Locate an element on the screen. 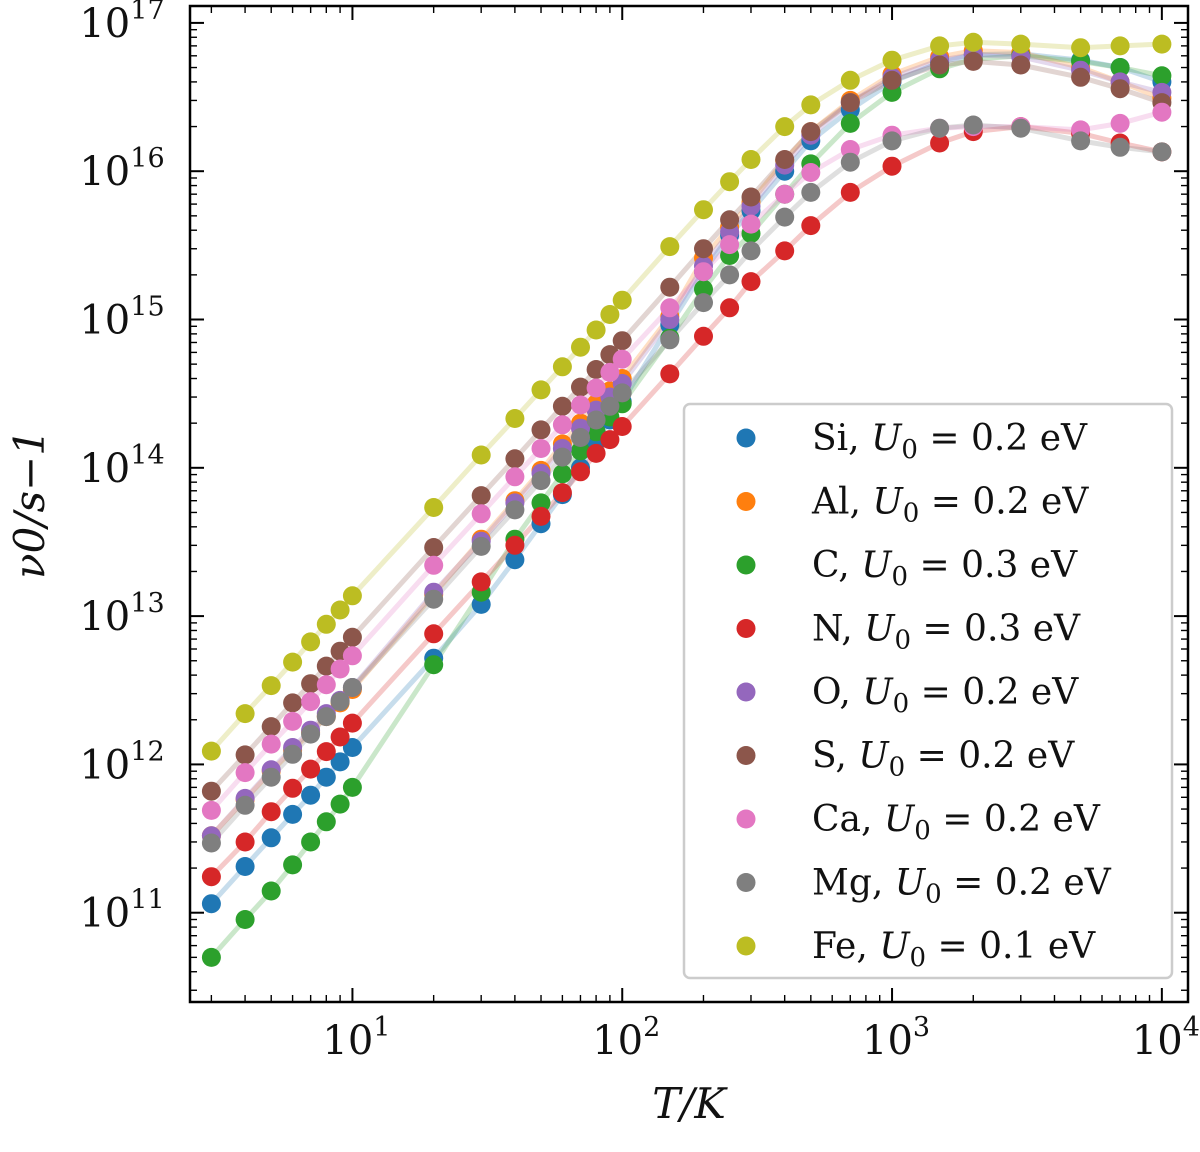  legend-label-o: O, U0 = 0.2 eV is located at coordinates (945, 695).